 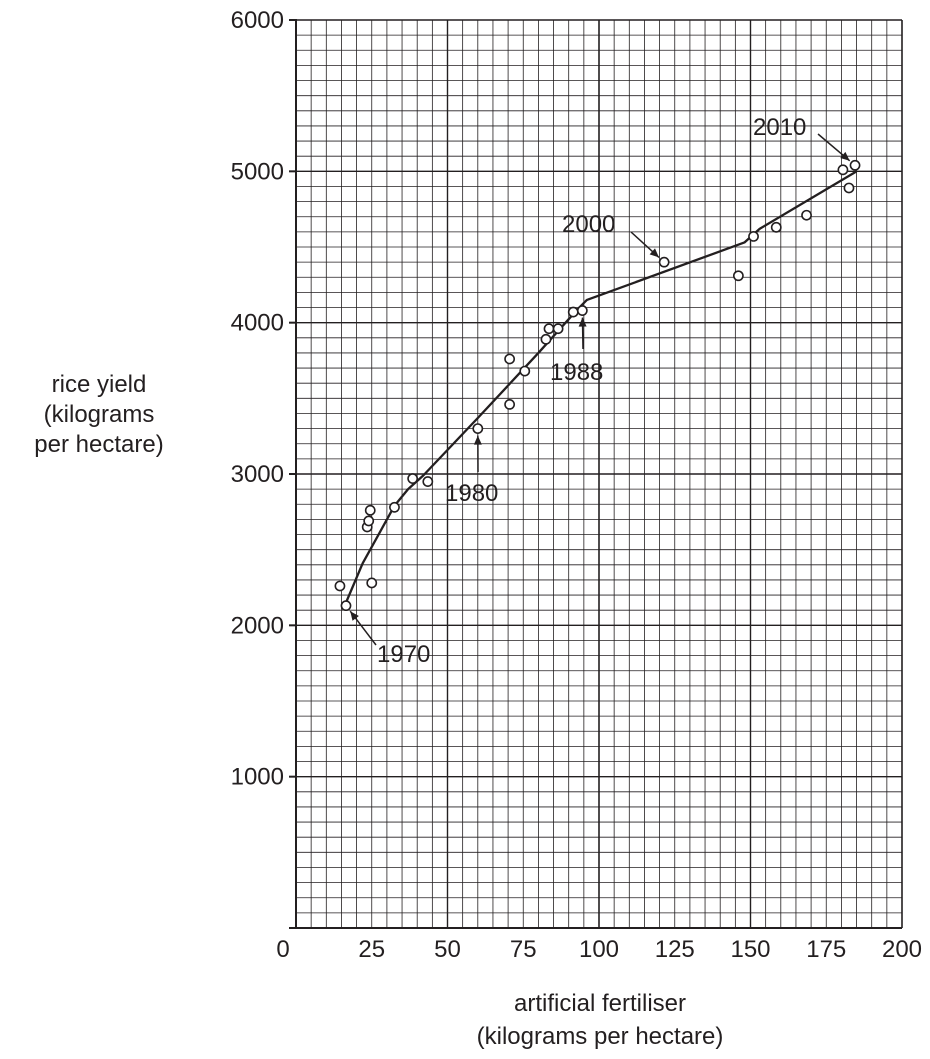 What do you see at coordinates (600, 1003) in the screenshot?
I see `x-axis-label-line: artificial fertiliser` at bounding box center [600, 1003].